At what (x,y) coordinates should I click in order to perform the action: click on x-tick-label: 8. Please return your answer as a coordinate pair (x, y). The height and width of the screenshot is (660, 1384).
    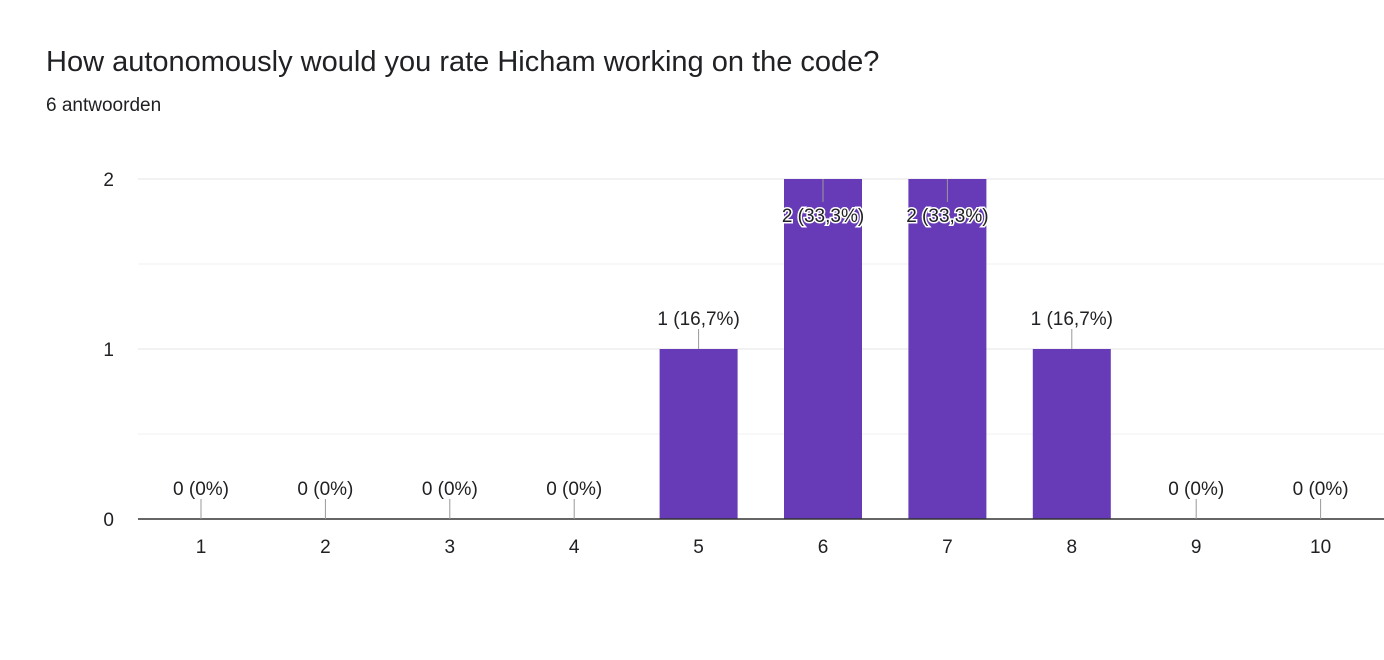
    Looking at the image, I should click on (1072, 547).